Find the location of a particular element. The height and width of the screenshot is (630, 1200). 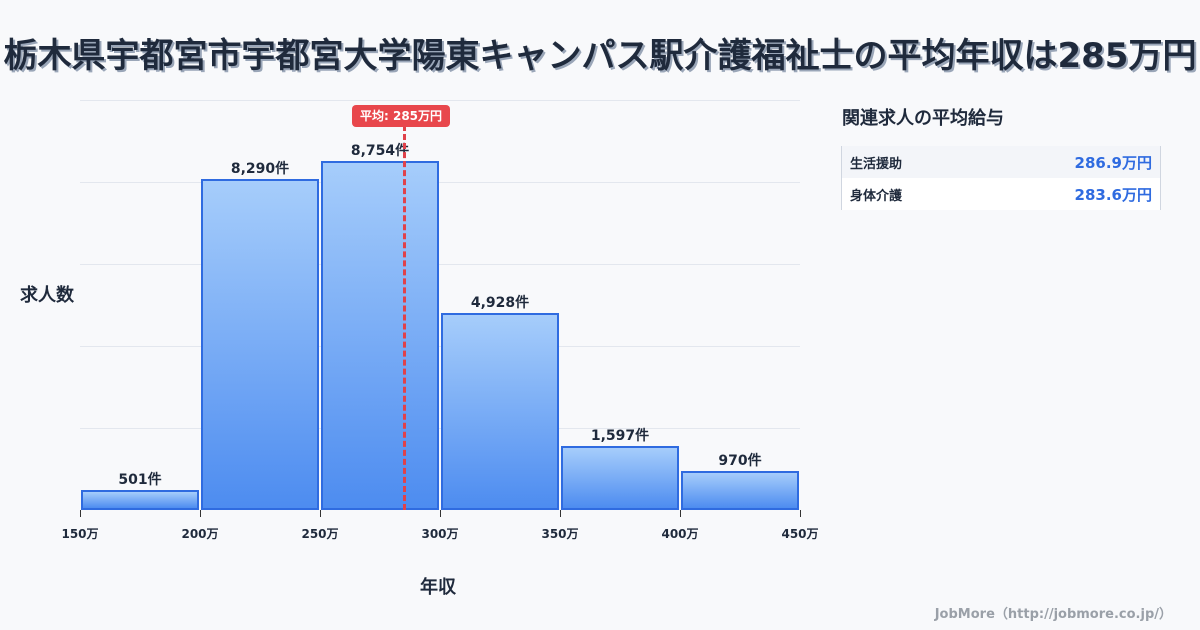

job-type-name: 身体介護 is located at coordinates (876, 196).